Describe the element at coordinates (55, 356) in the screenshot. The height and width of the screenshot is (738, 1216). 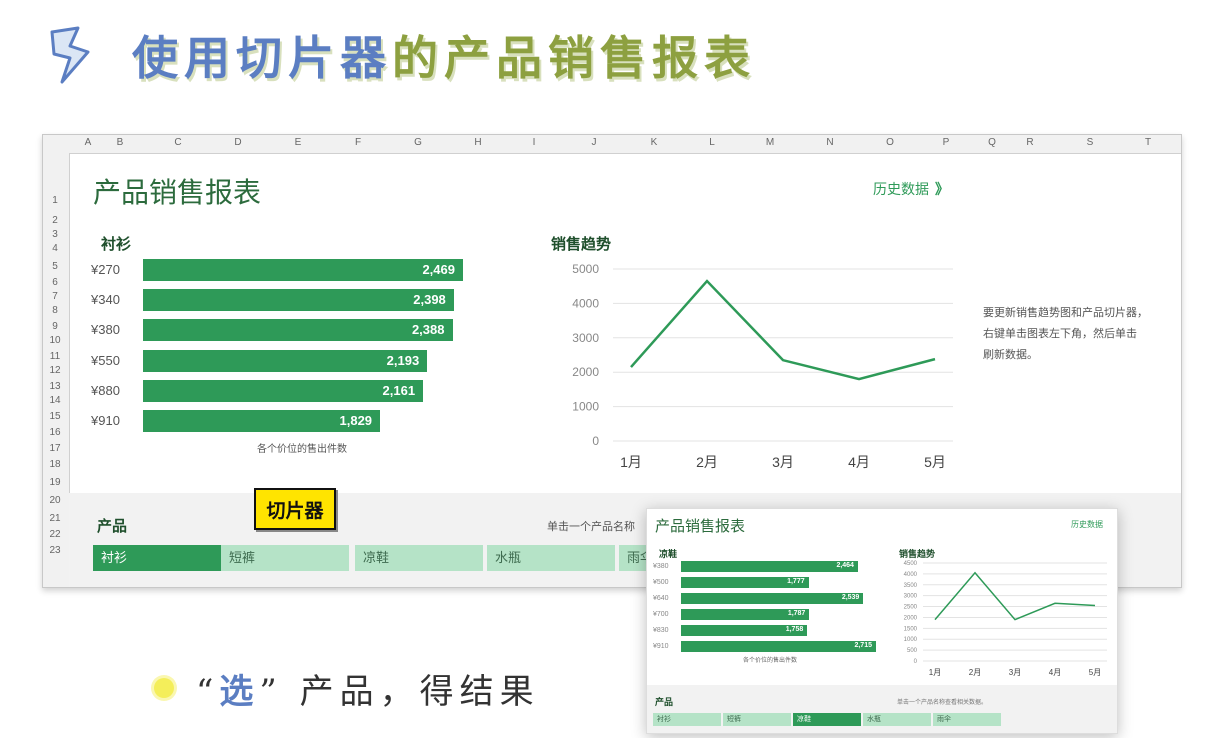
I see `row-header: 11` at that location.